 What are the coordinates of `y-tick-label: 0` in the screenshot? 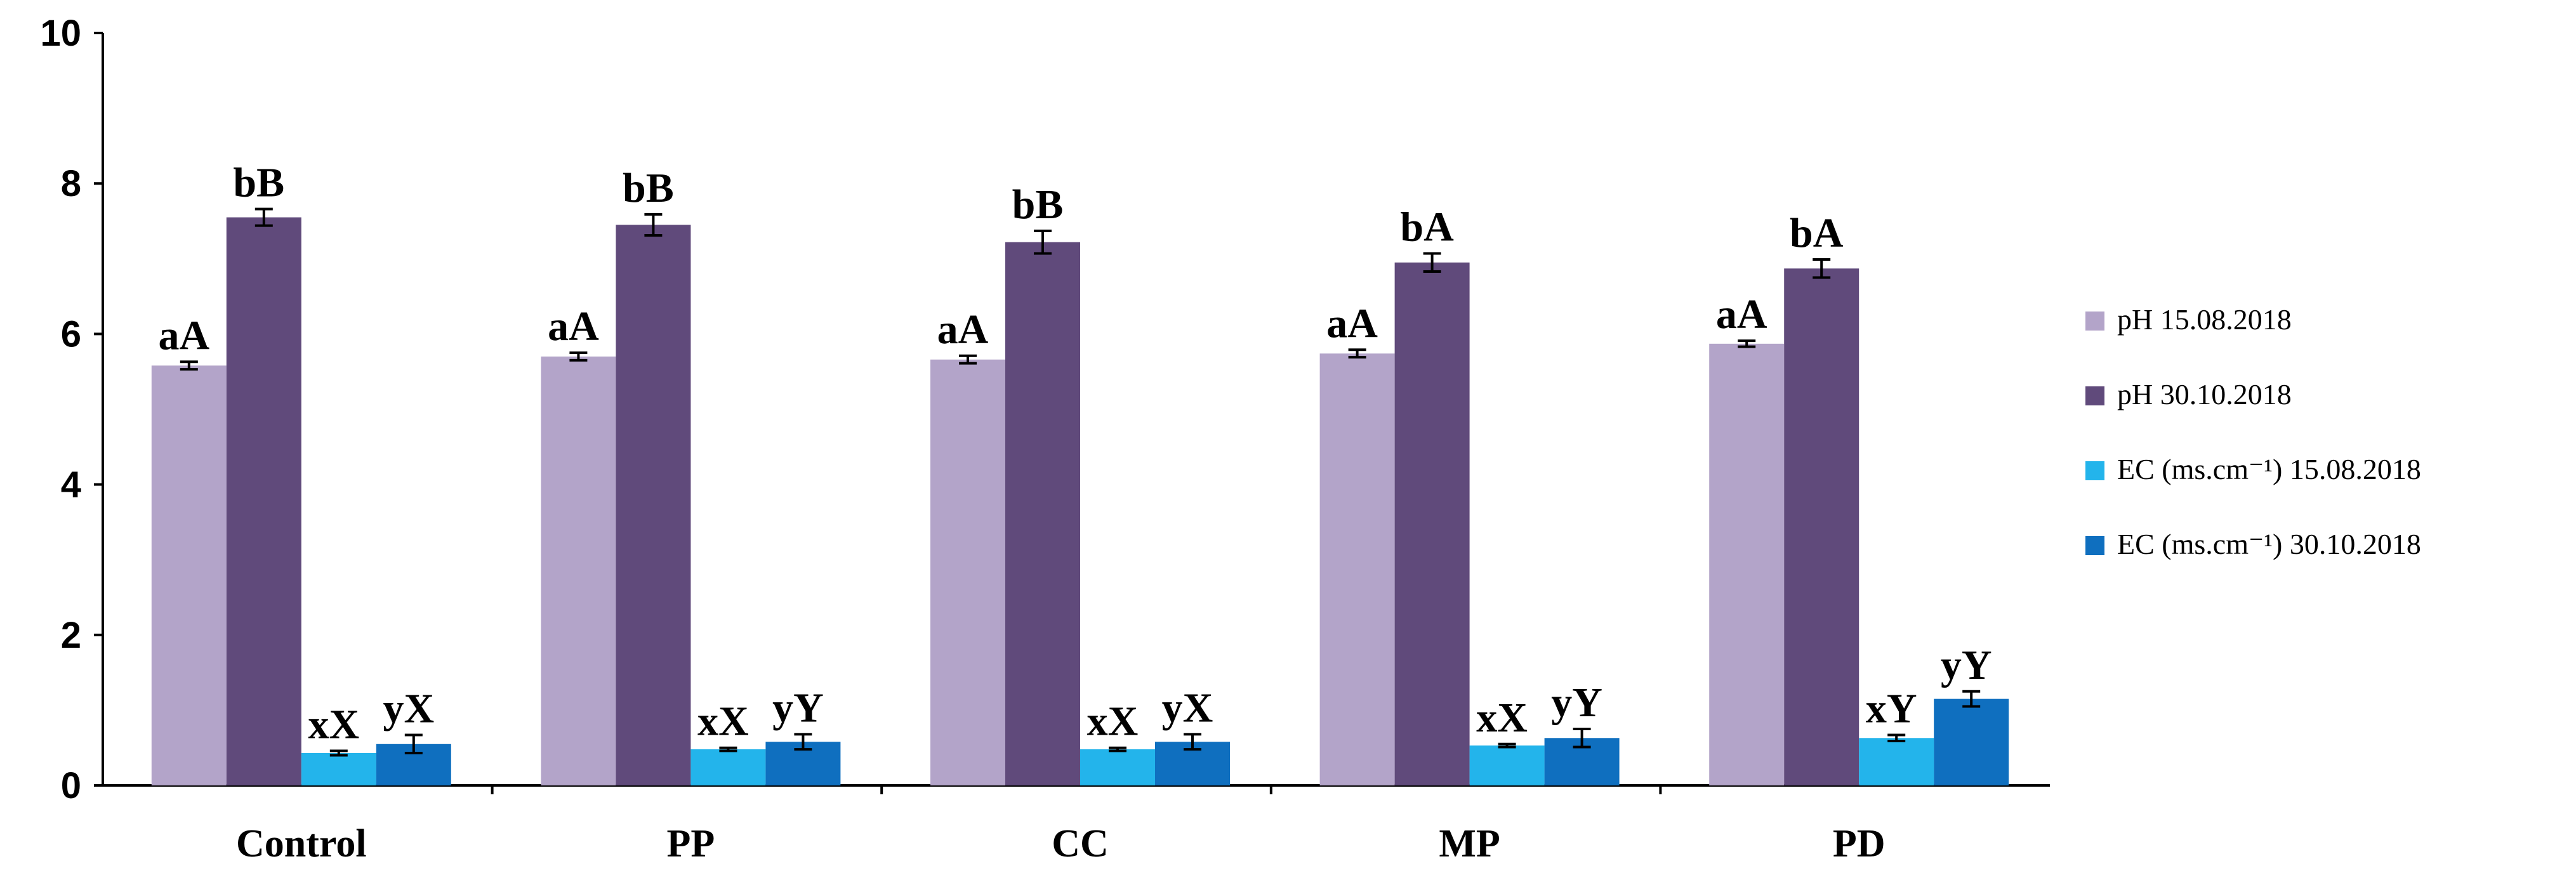 It's located at (71, 785).